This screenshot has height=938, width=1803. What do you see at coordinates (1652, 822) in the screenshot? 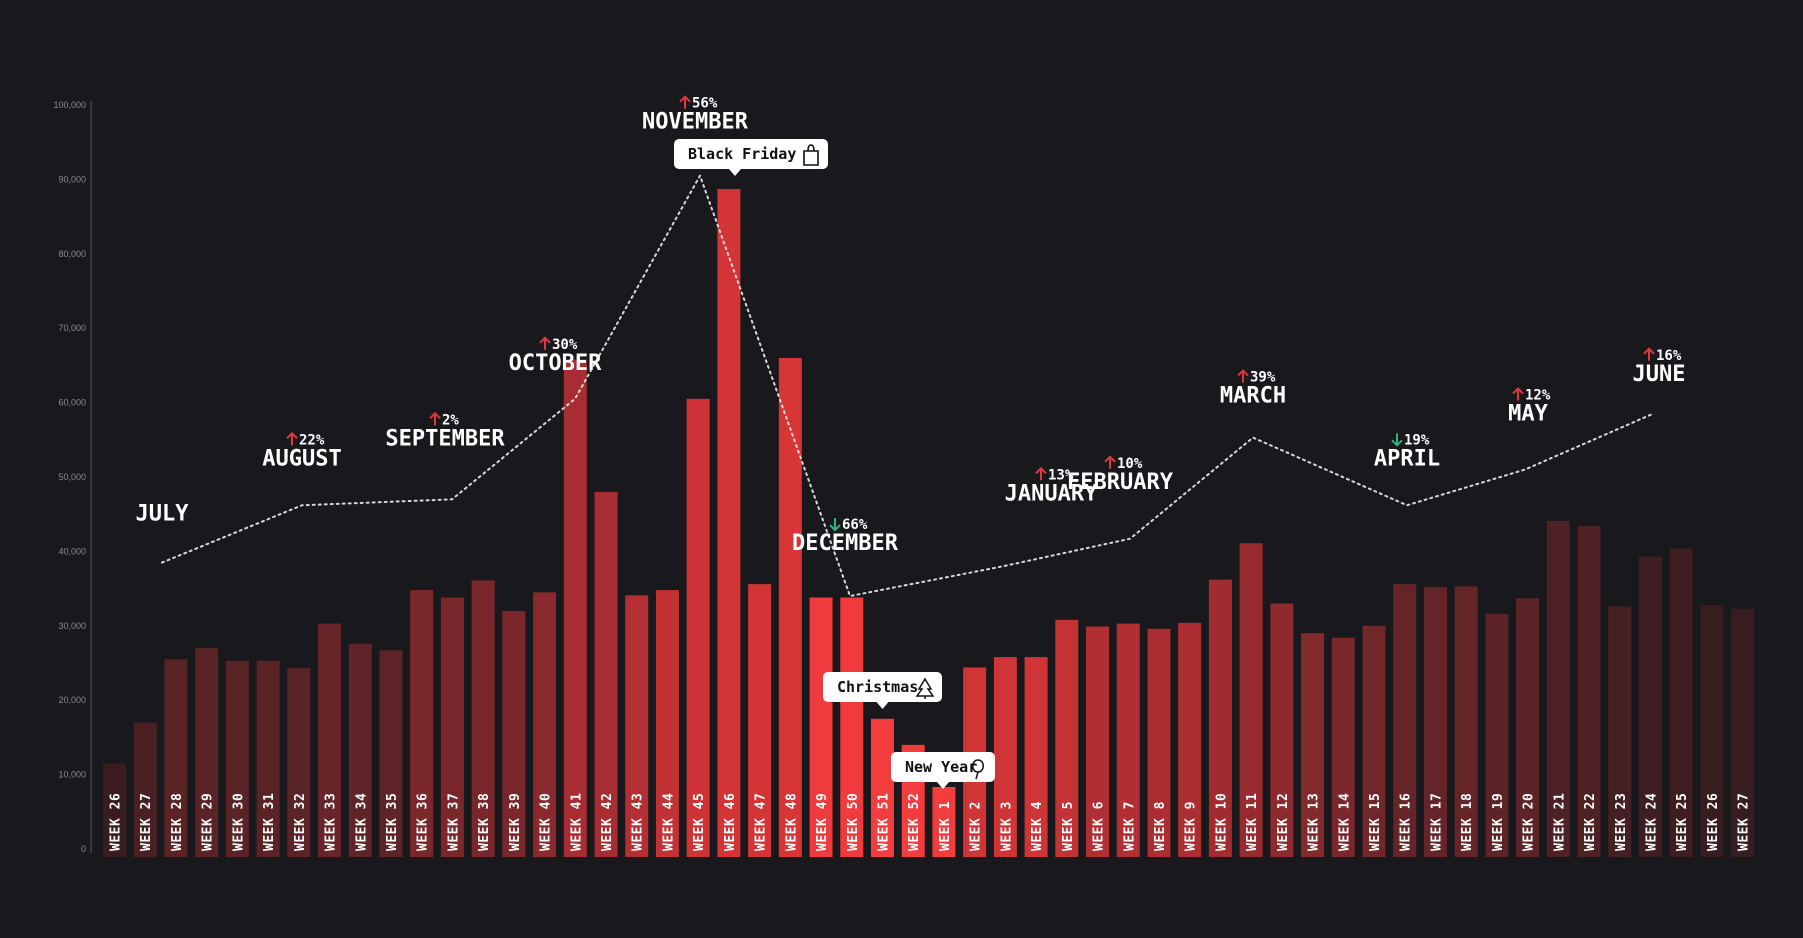
I see `week-label: WEEK 24` at bounding box center [1652, 822].